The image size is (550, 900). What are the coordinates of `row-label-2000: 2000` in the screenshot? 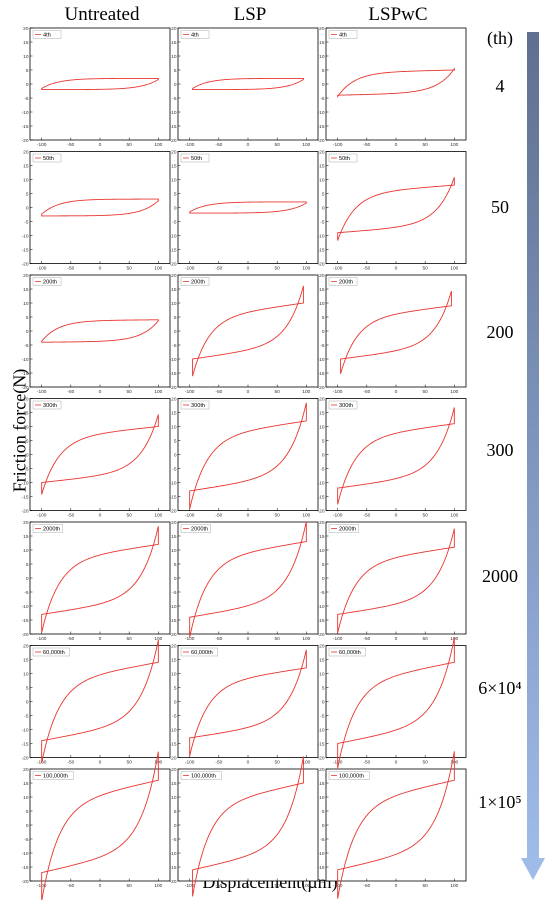 It's located at (500, 576).